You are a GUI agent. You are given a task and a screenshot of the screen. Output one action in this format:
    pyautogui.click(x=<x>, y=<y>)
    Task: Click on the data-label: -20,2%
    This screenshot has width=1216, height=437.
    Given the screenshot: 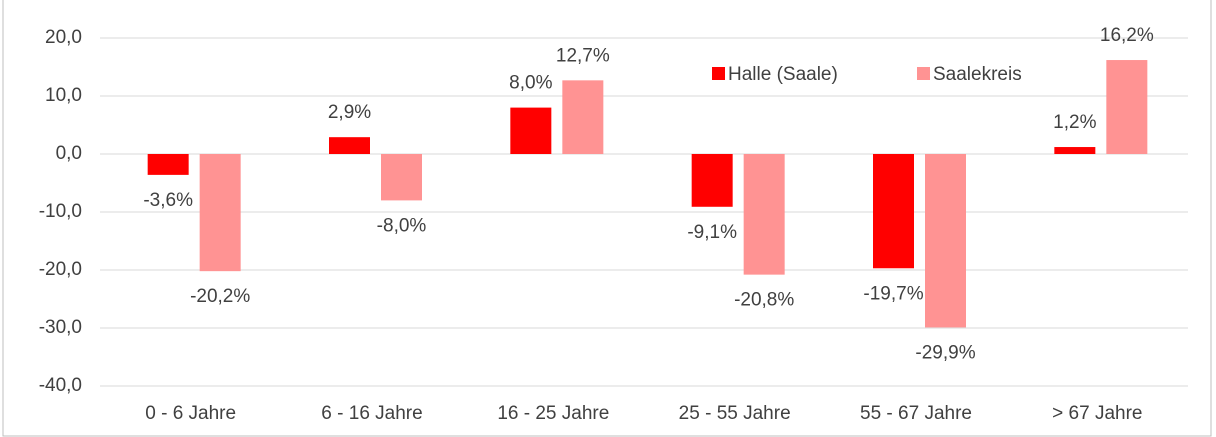 What is the action you would take?
    pyautogui.click(x=220, y=296)
    